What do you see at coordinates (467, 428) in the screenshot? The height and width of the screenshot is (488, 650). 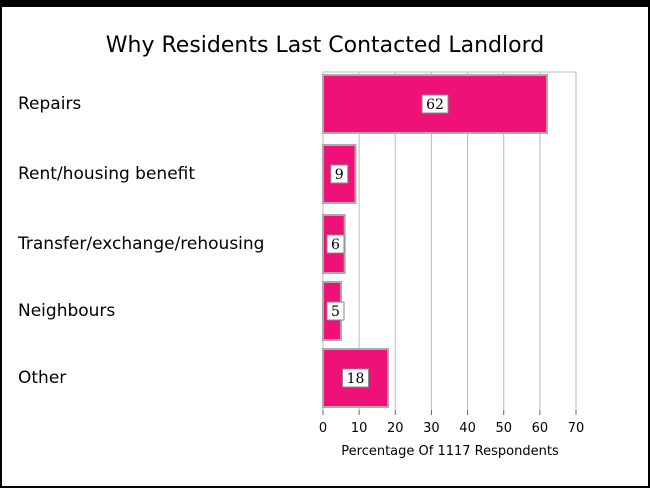 I see `tick-label-40: 40` at bounding box center [467, 428].